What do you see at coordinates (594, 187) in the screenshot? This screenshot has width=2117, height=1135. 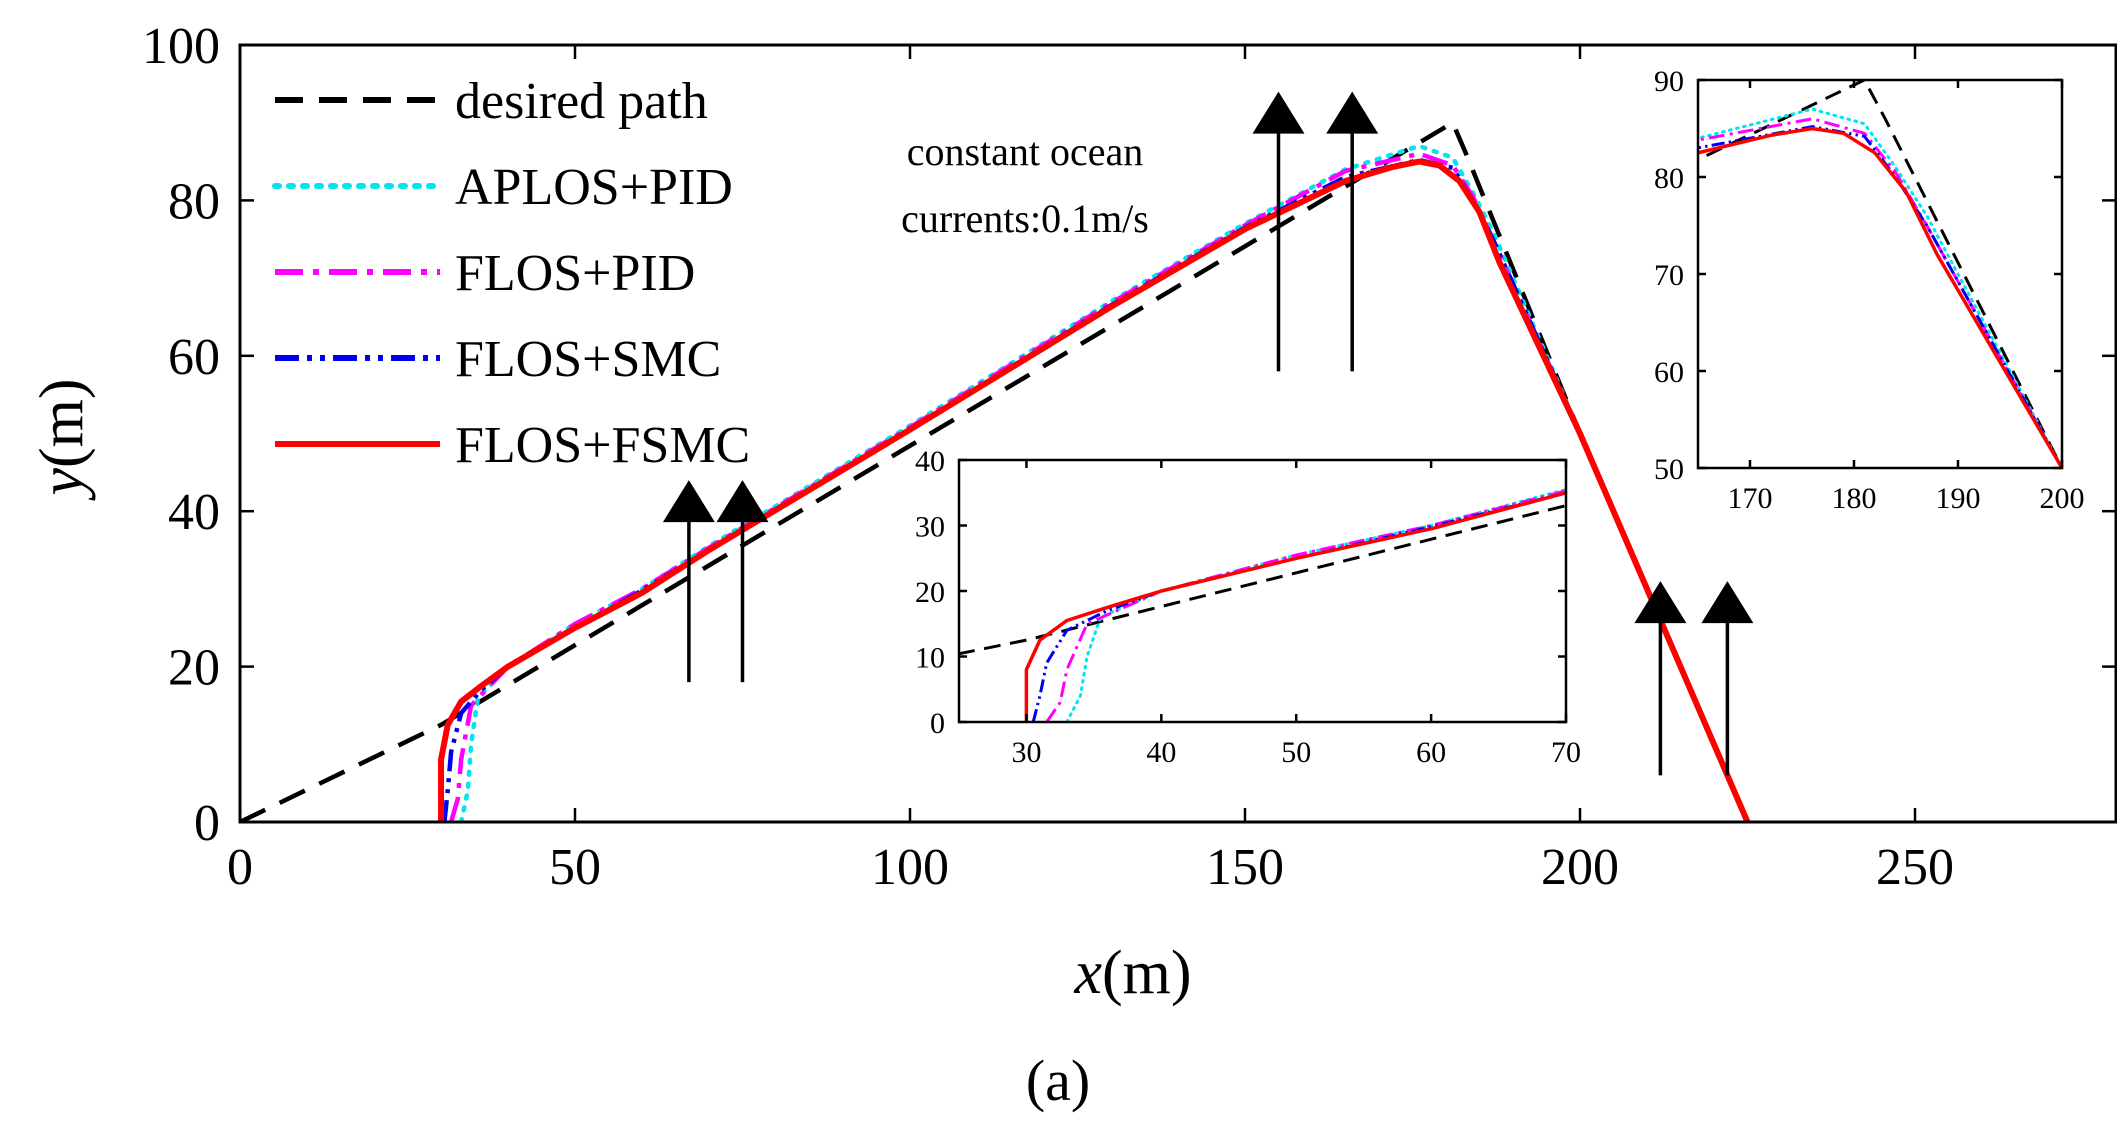 I see `legend-label-aplos-pid: APLOS+PID` at bounding box center [594, 187].